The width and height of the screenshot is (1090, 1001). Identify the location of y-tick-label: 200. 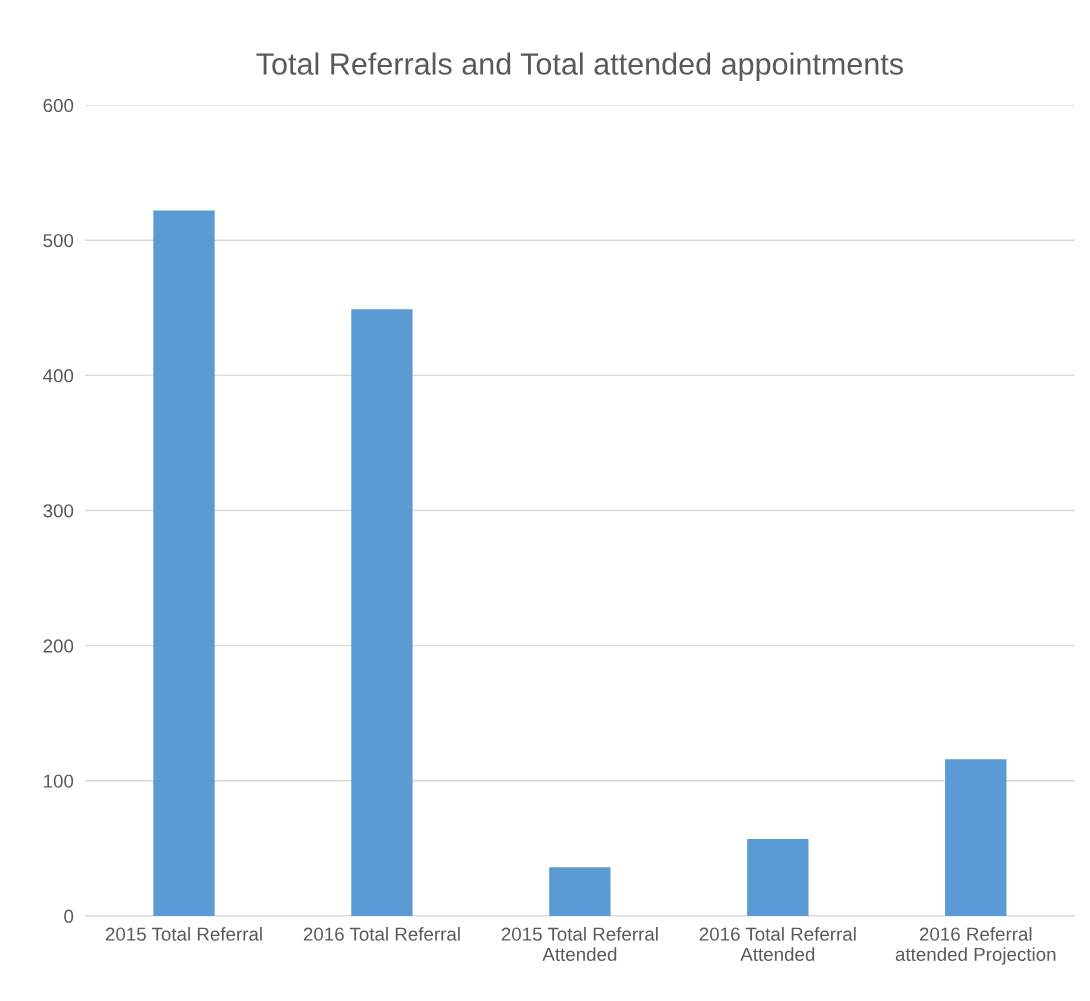
(58, 646).